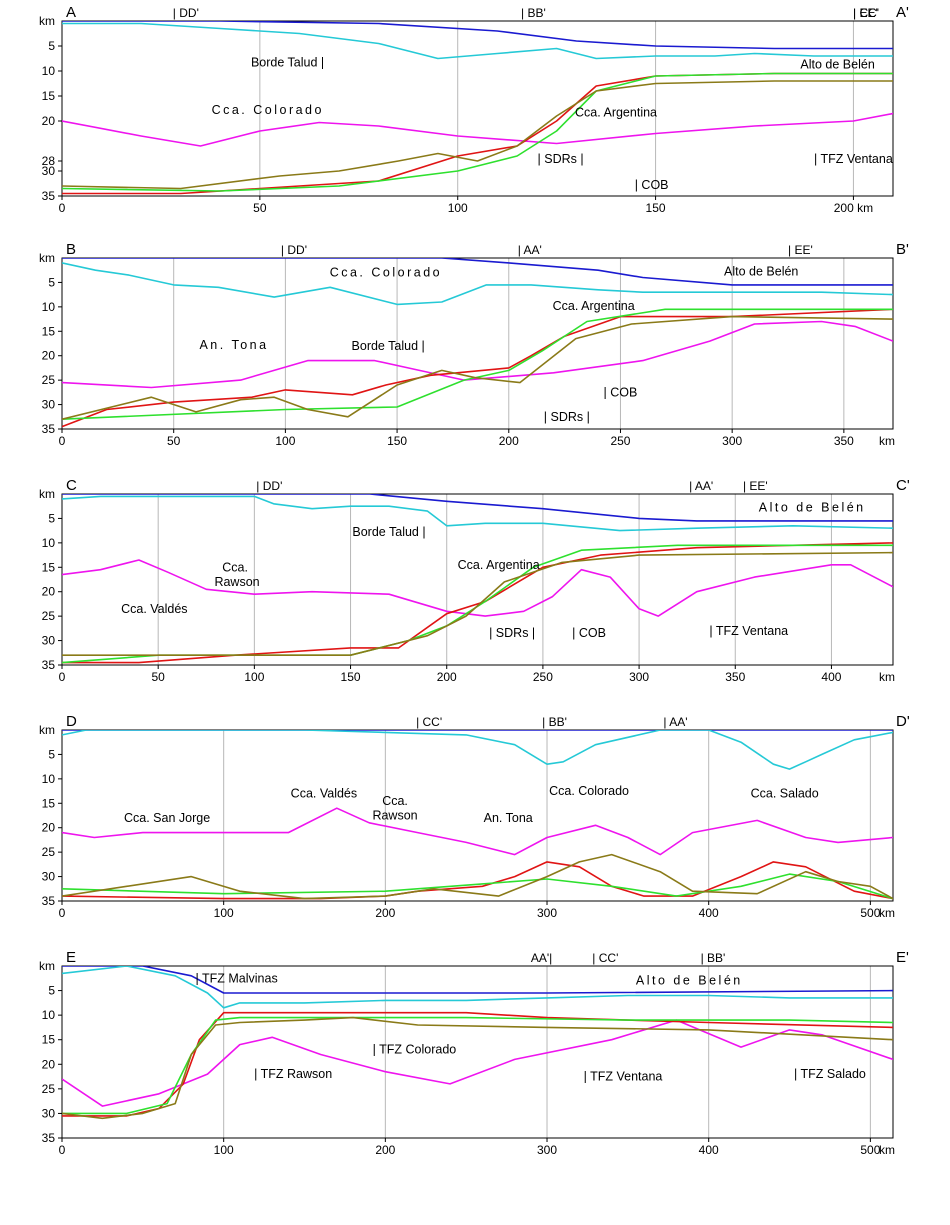  I want to click on x-tick-label: 250, so click(620, 441).